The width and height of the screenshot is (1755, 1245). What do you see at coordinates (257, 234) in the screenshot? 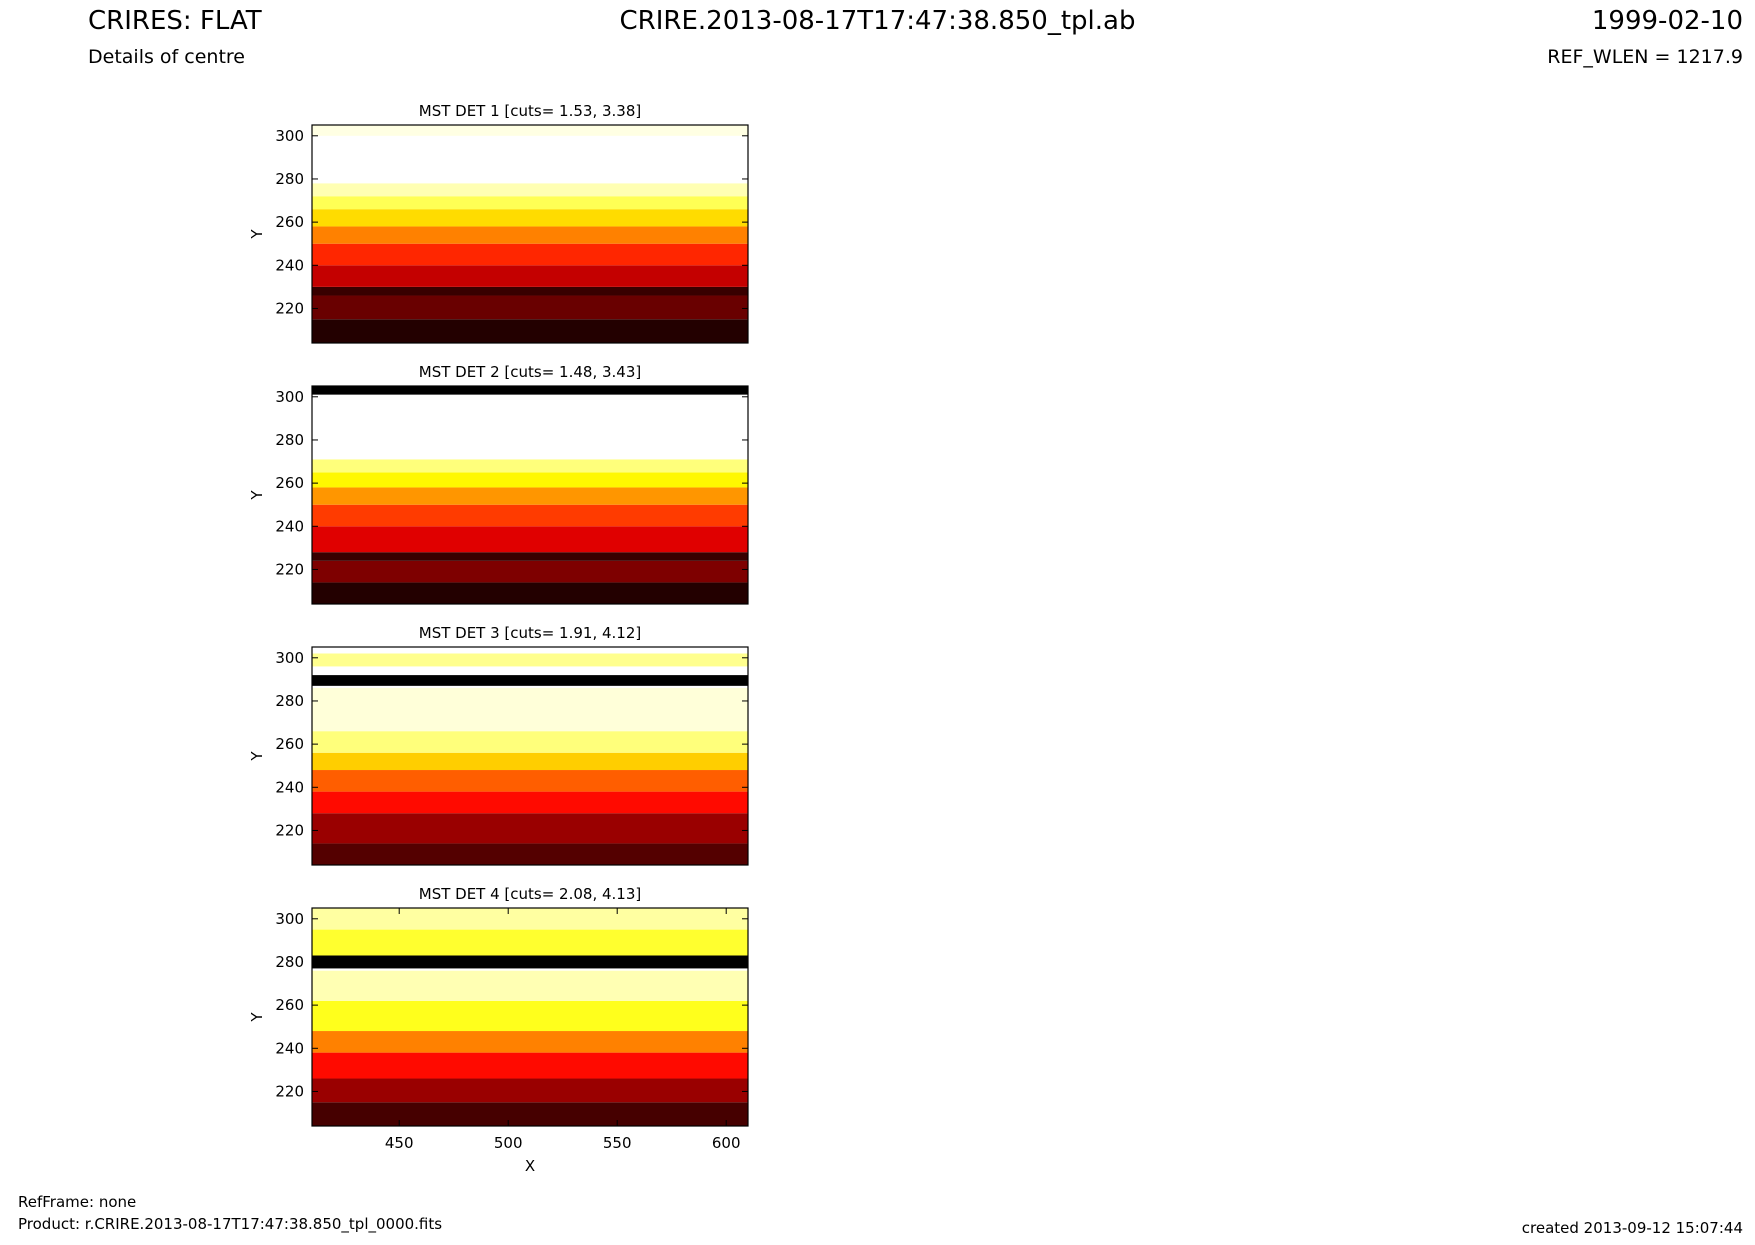
I see `ylabel-1: Y` at bounding box center [257, 234].